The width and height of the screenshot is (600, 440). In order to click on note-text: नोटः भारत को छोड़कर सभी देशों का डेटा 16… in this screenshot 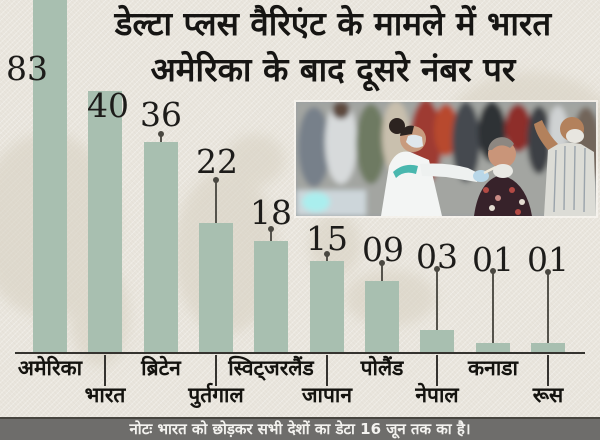, I will do `click(300, 429)`.